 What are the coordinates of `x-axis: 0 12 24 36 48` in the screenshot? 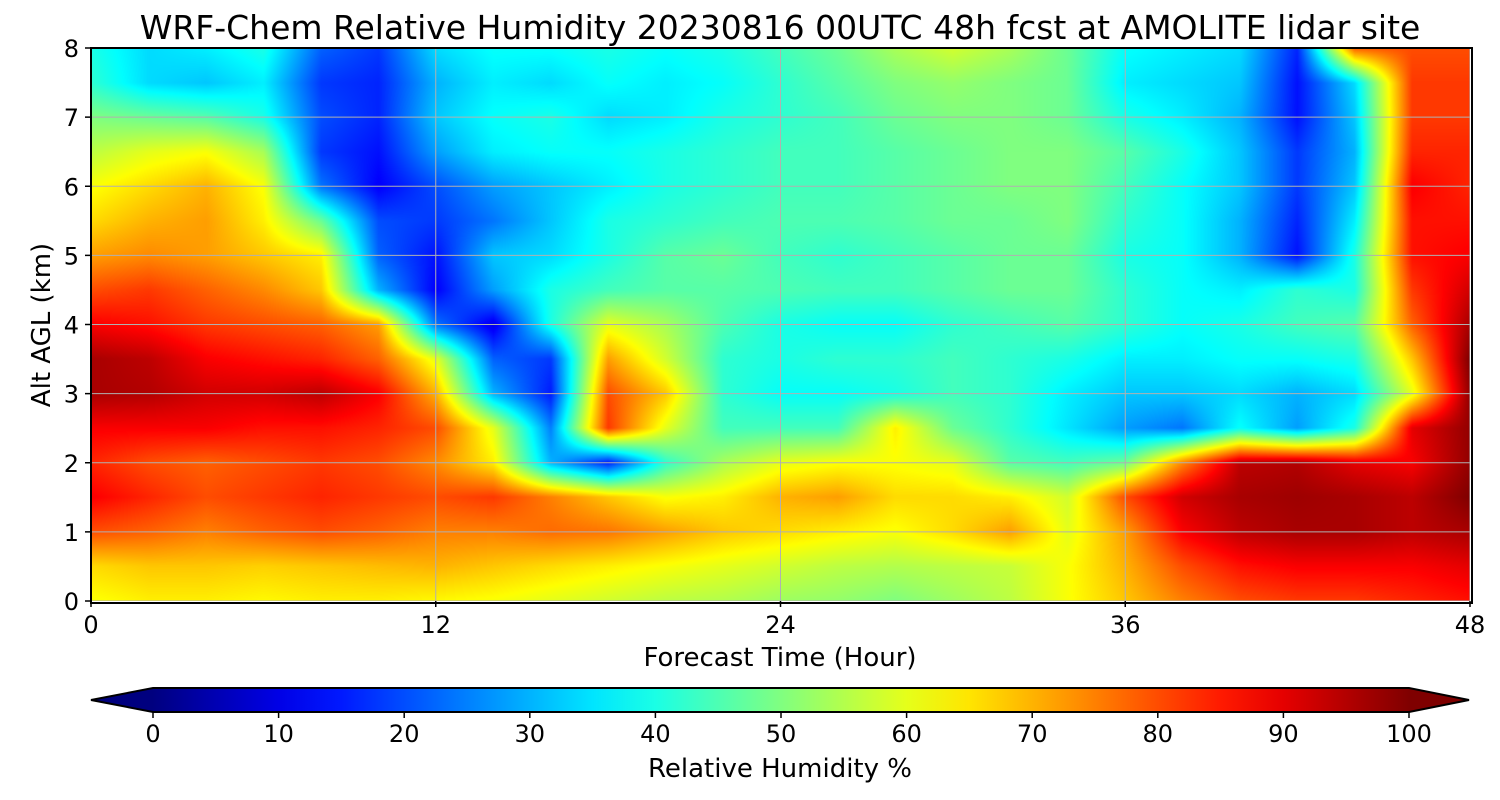 It's located at (784, 620).